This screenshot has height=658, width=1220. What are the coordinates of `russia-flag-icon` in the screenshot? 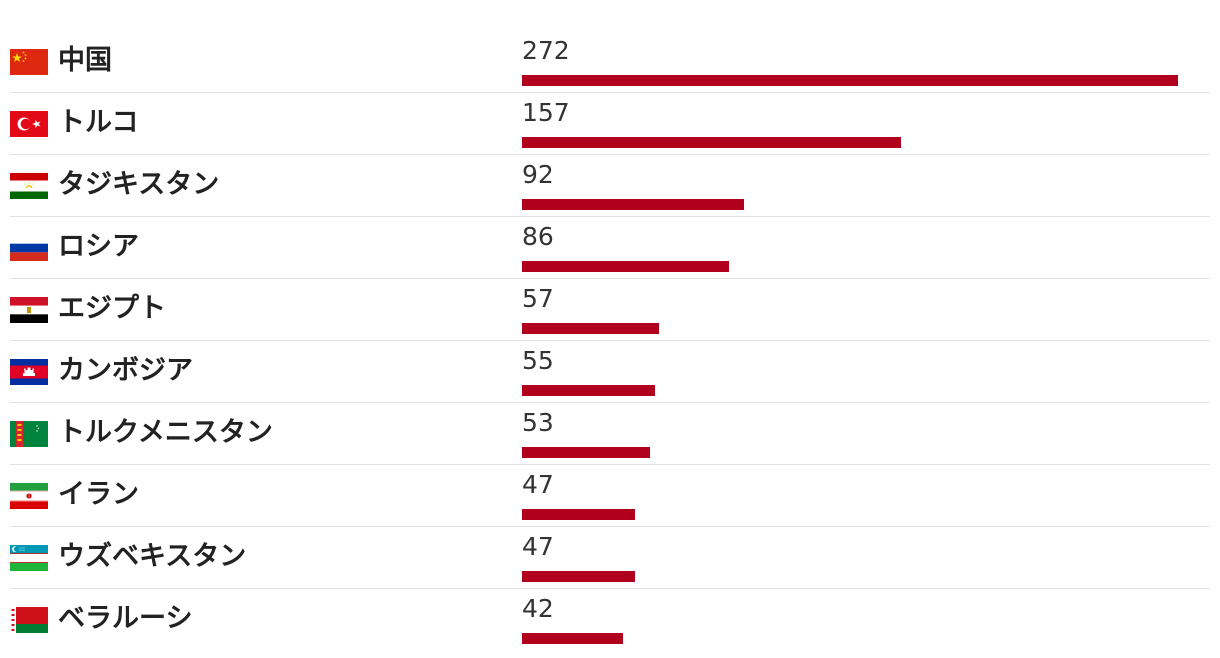 It's located at (29, 248).